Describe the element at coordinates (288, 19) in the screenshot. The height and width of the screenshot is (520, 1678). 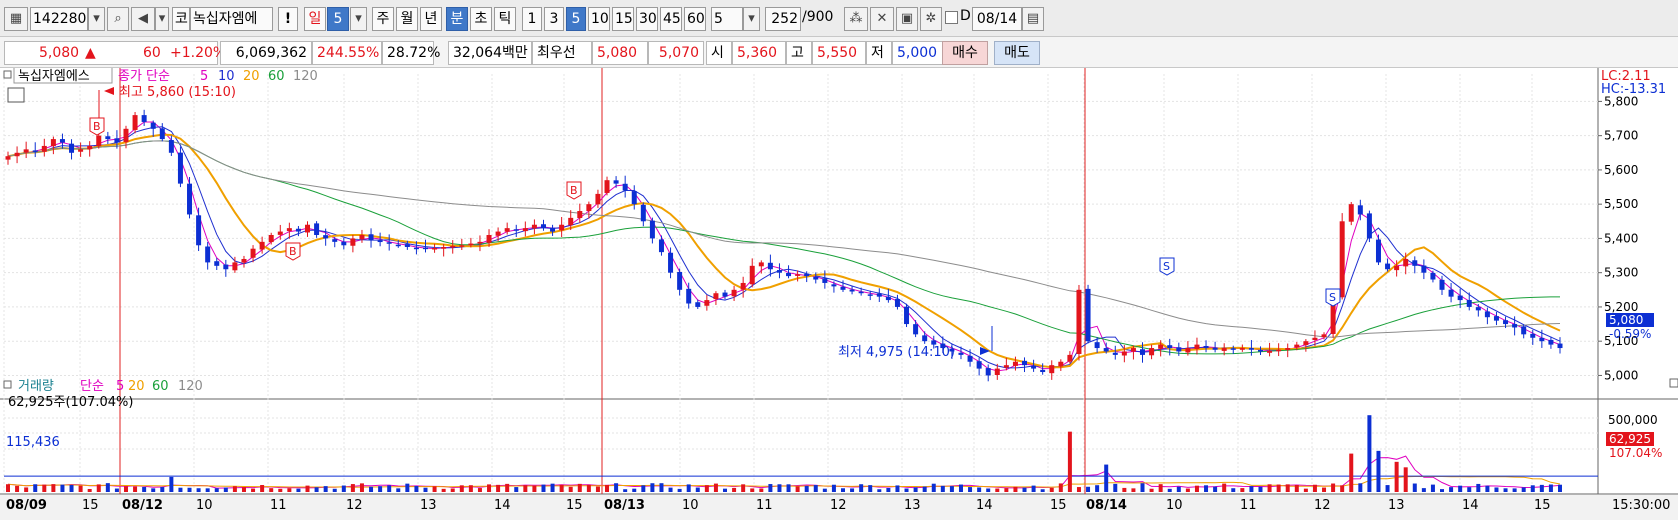
I see `alert-button: !` at that location.